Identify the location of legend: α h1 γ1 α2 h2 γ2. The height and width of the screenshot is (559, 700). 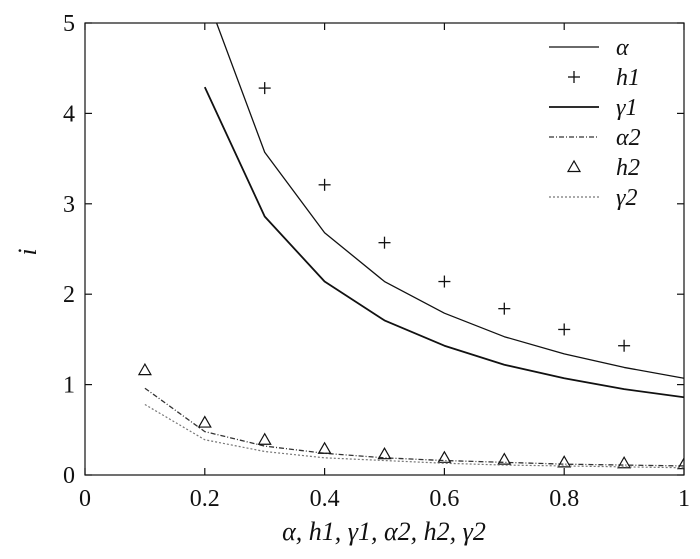
(595, 123).